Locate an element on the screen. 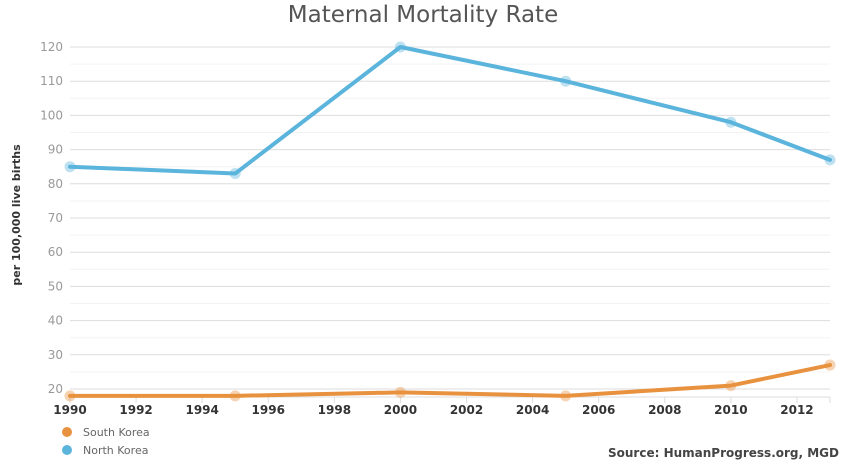  y-tick-label: 80 is located at coordinates (55, 184).